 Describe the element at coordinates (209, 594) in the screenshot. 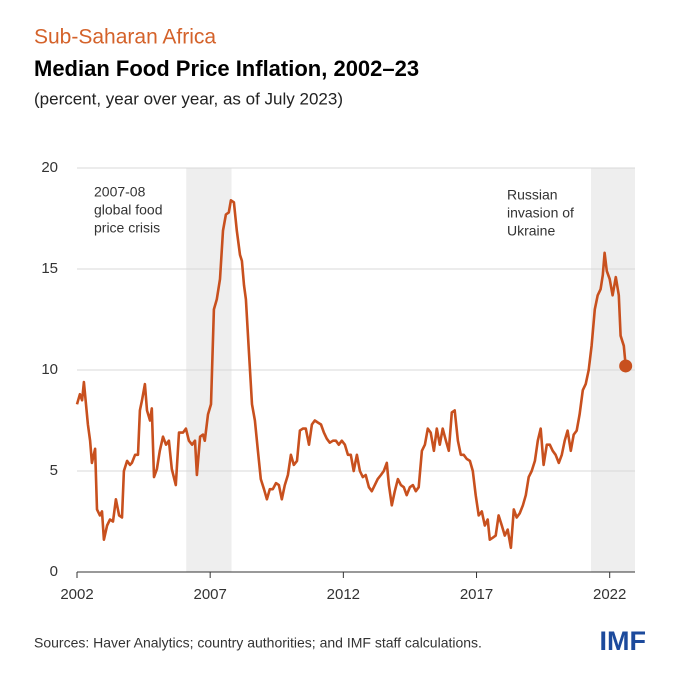

I see `x-tick-label: 2007` at that location.